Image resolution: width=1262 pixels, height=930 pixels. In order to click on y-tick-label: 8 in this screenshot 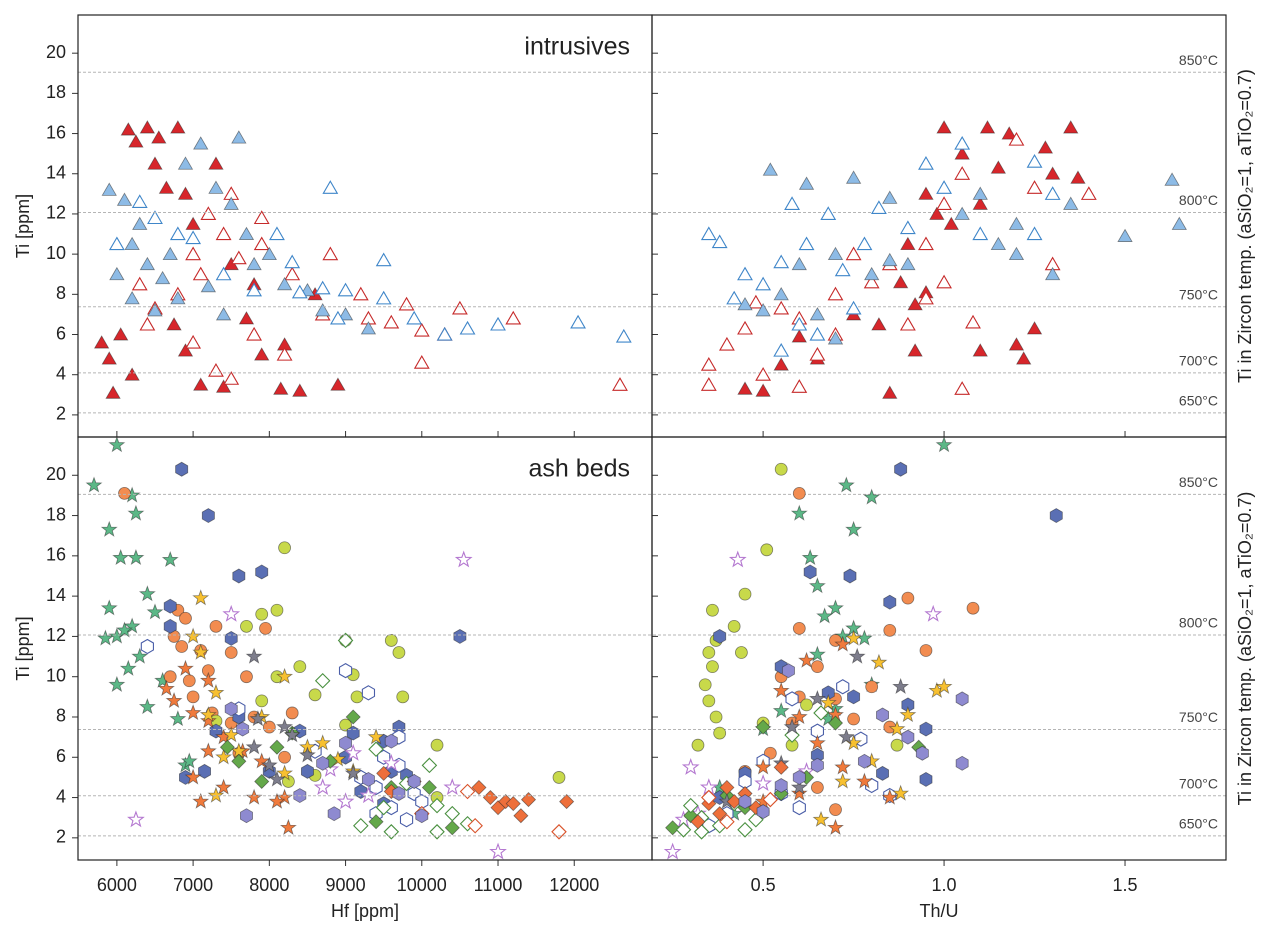, I will do `click(61, 716)`.